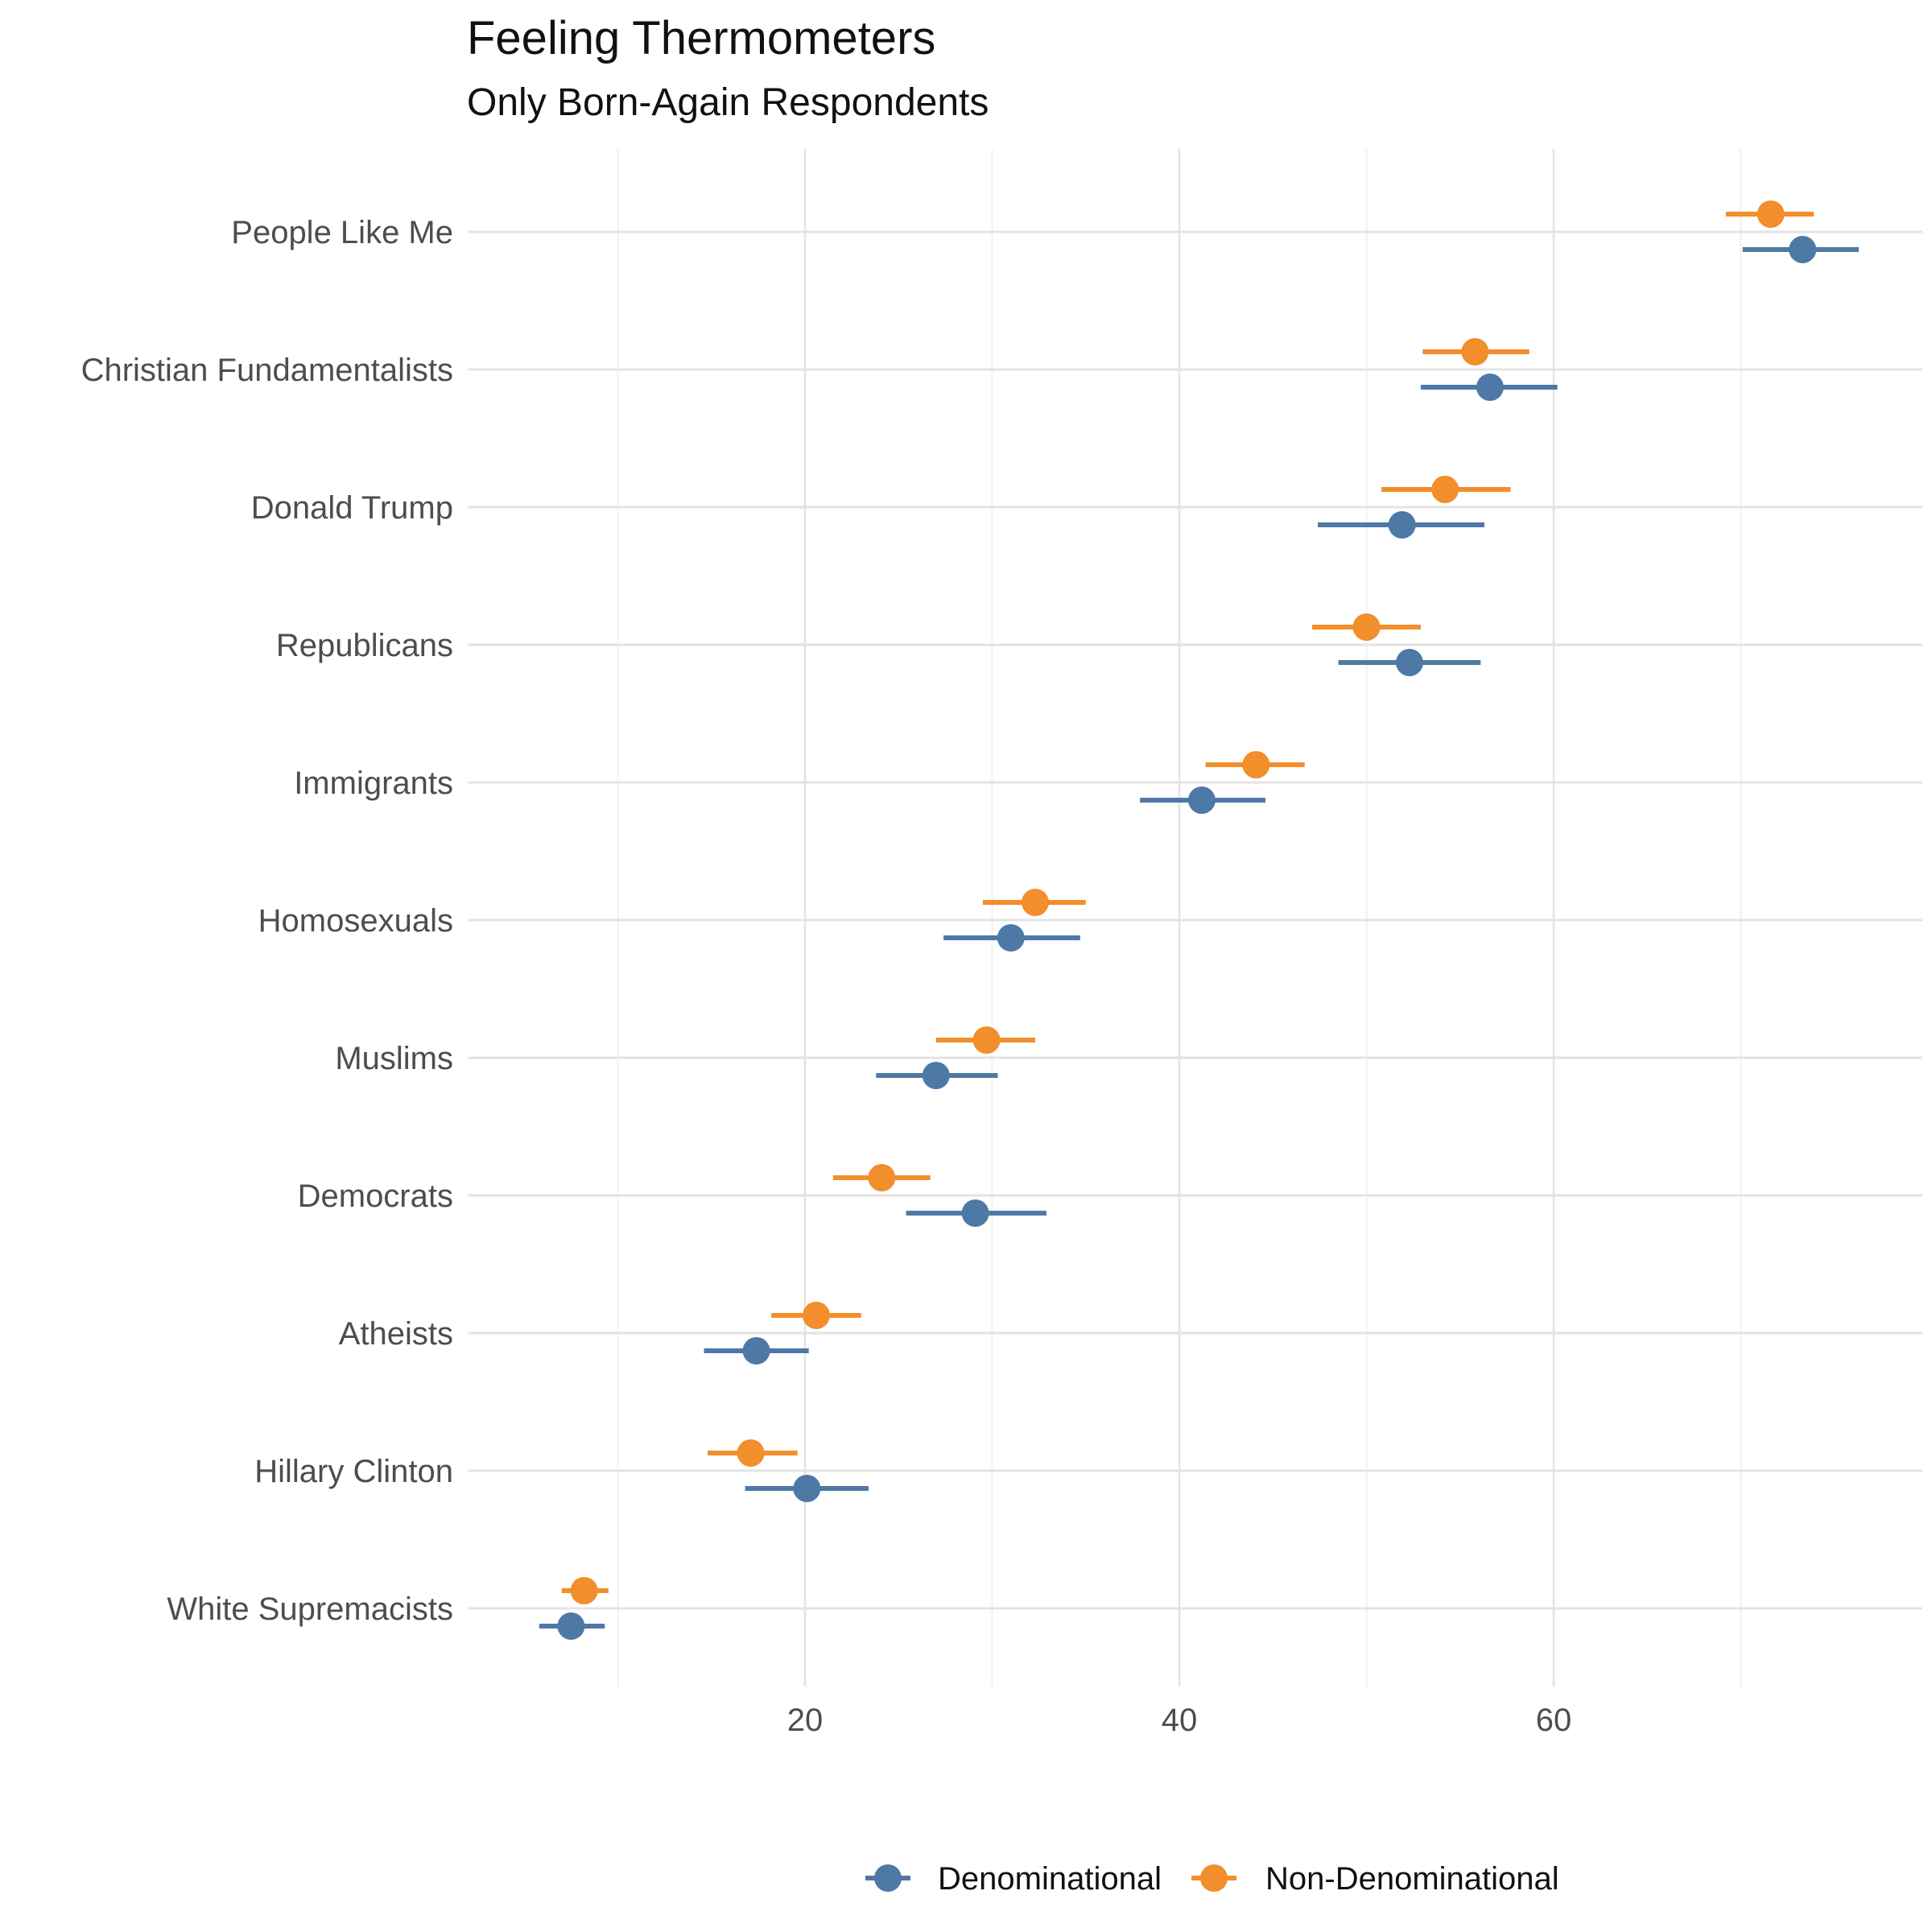 The image size is (1932, 1932). What do you see at coordinates (728, 102) in the screenshot?
I see `chart-subtitle: Only Born-Again Respondents` at bounding box center [728, 102].